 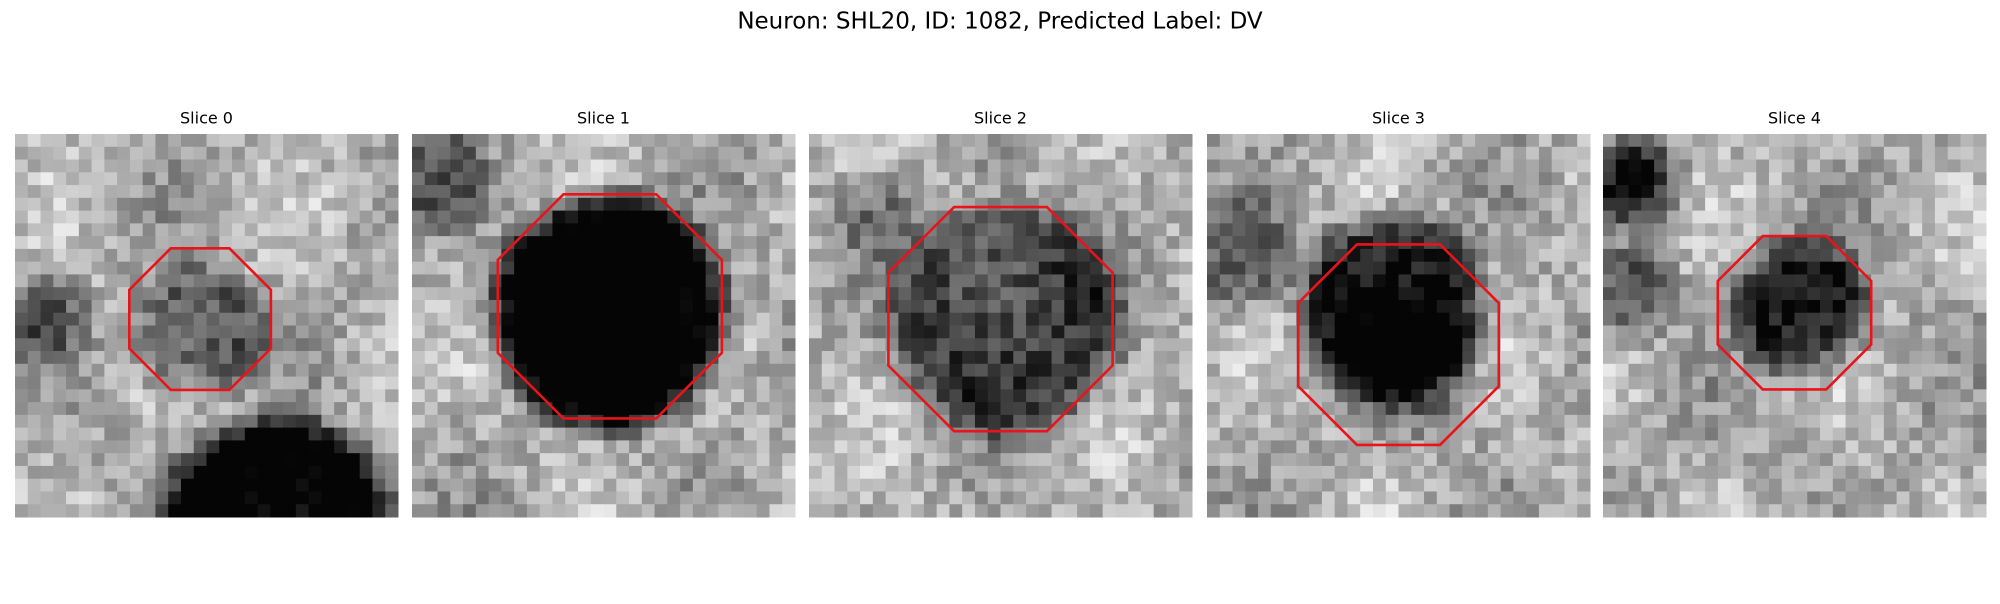 I want to click on slice-image, so click(x=1399, y=326).